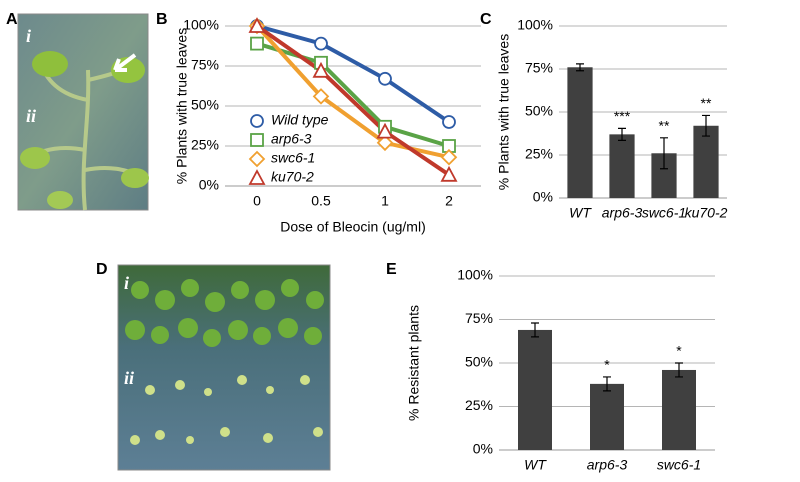  I want to click on x-tick-label: 1, so click(385, 201).